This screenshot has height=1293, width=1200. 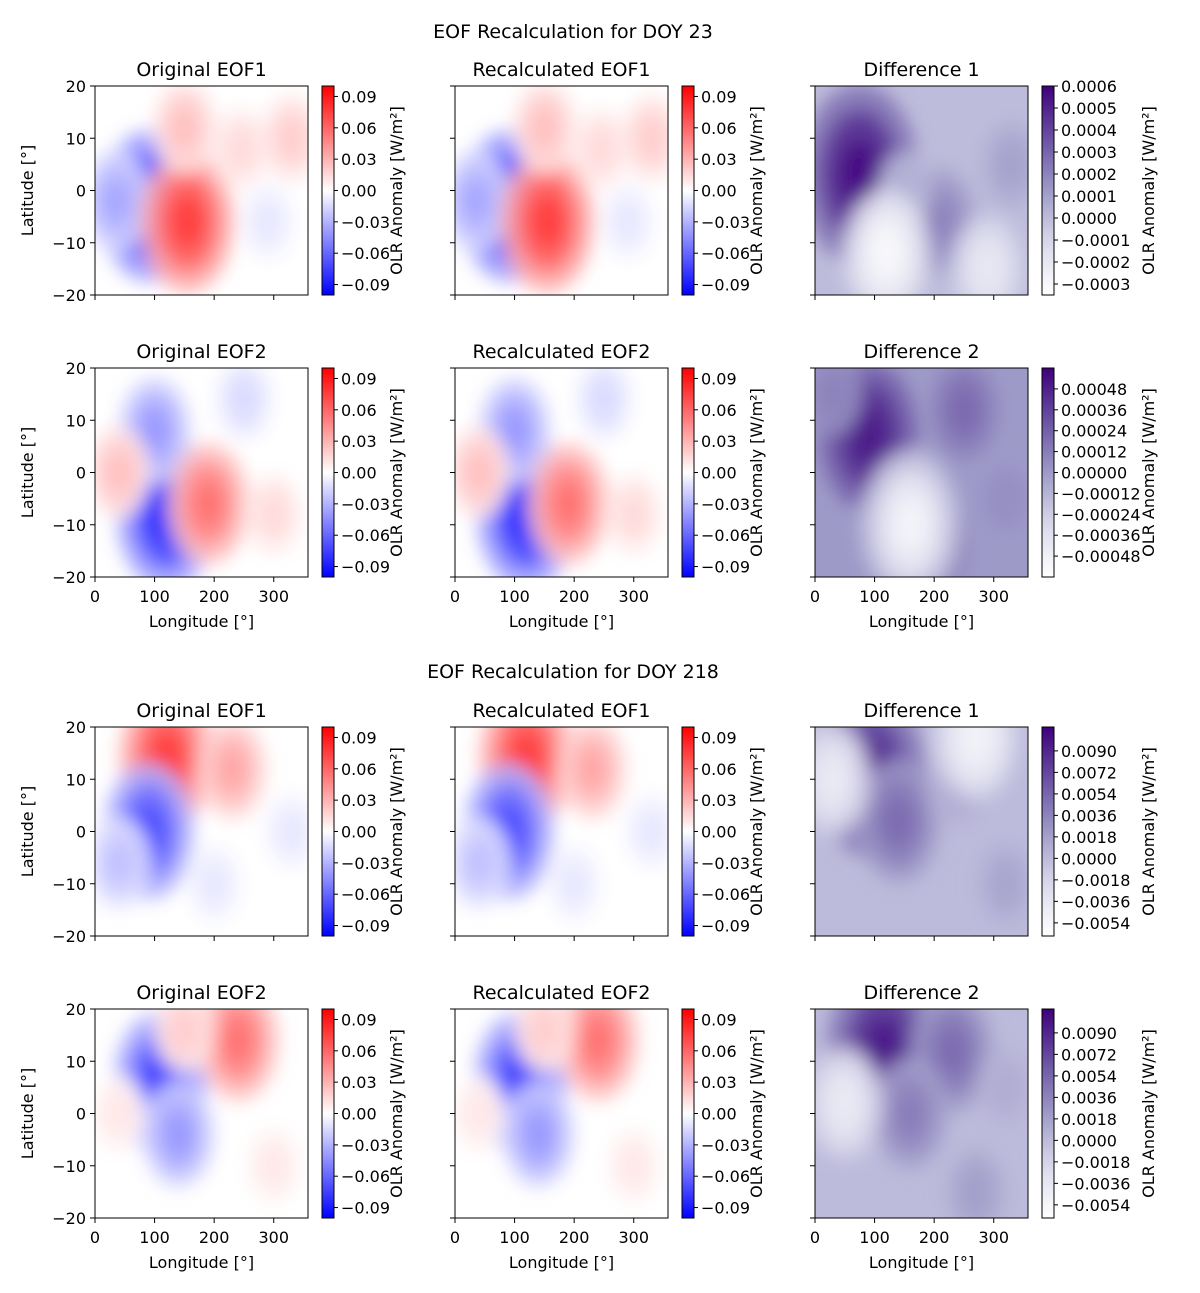 I want to click on colorbar-tick-label: 0.0072, so click(x=1089, y=772).